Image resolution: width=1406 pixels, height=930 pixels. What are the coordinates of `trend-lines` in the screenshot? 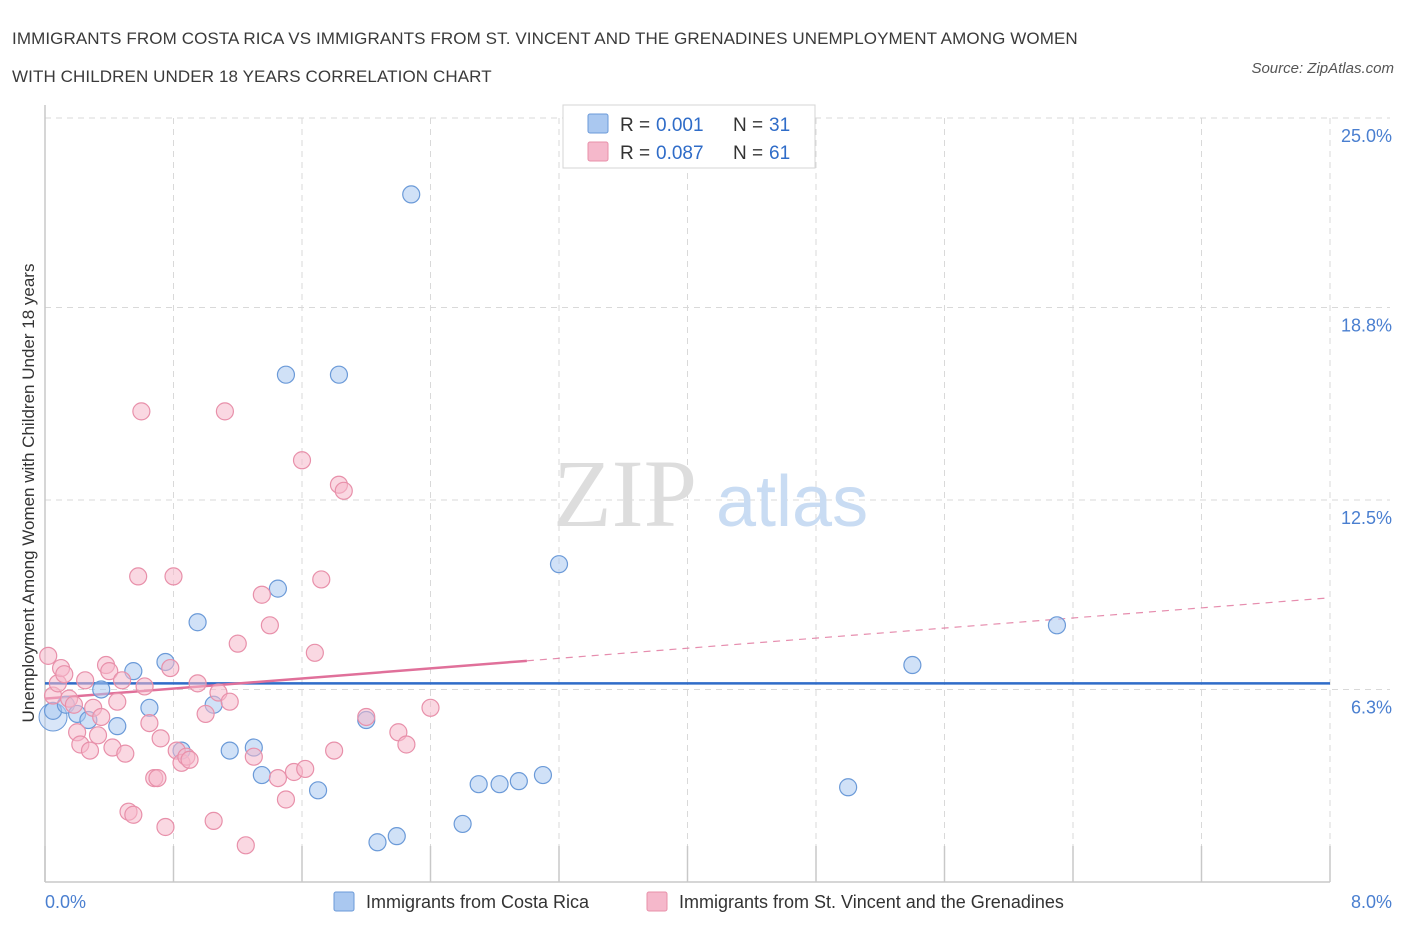 It's located at (687, 648).